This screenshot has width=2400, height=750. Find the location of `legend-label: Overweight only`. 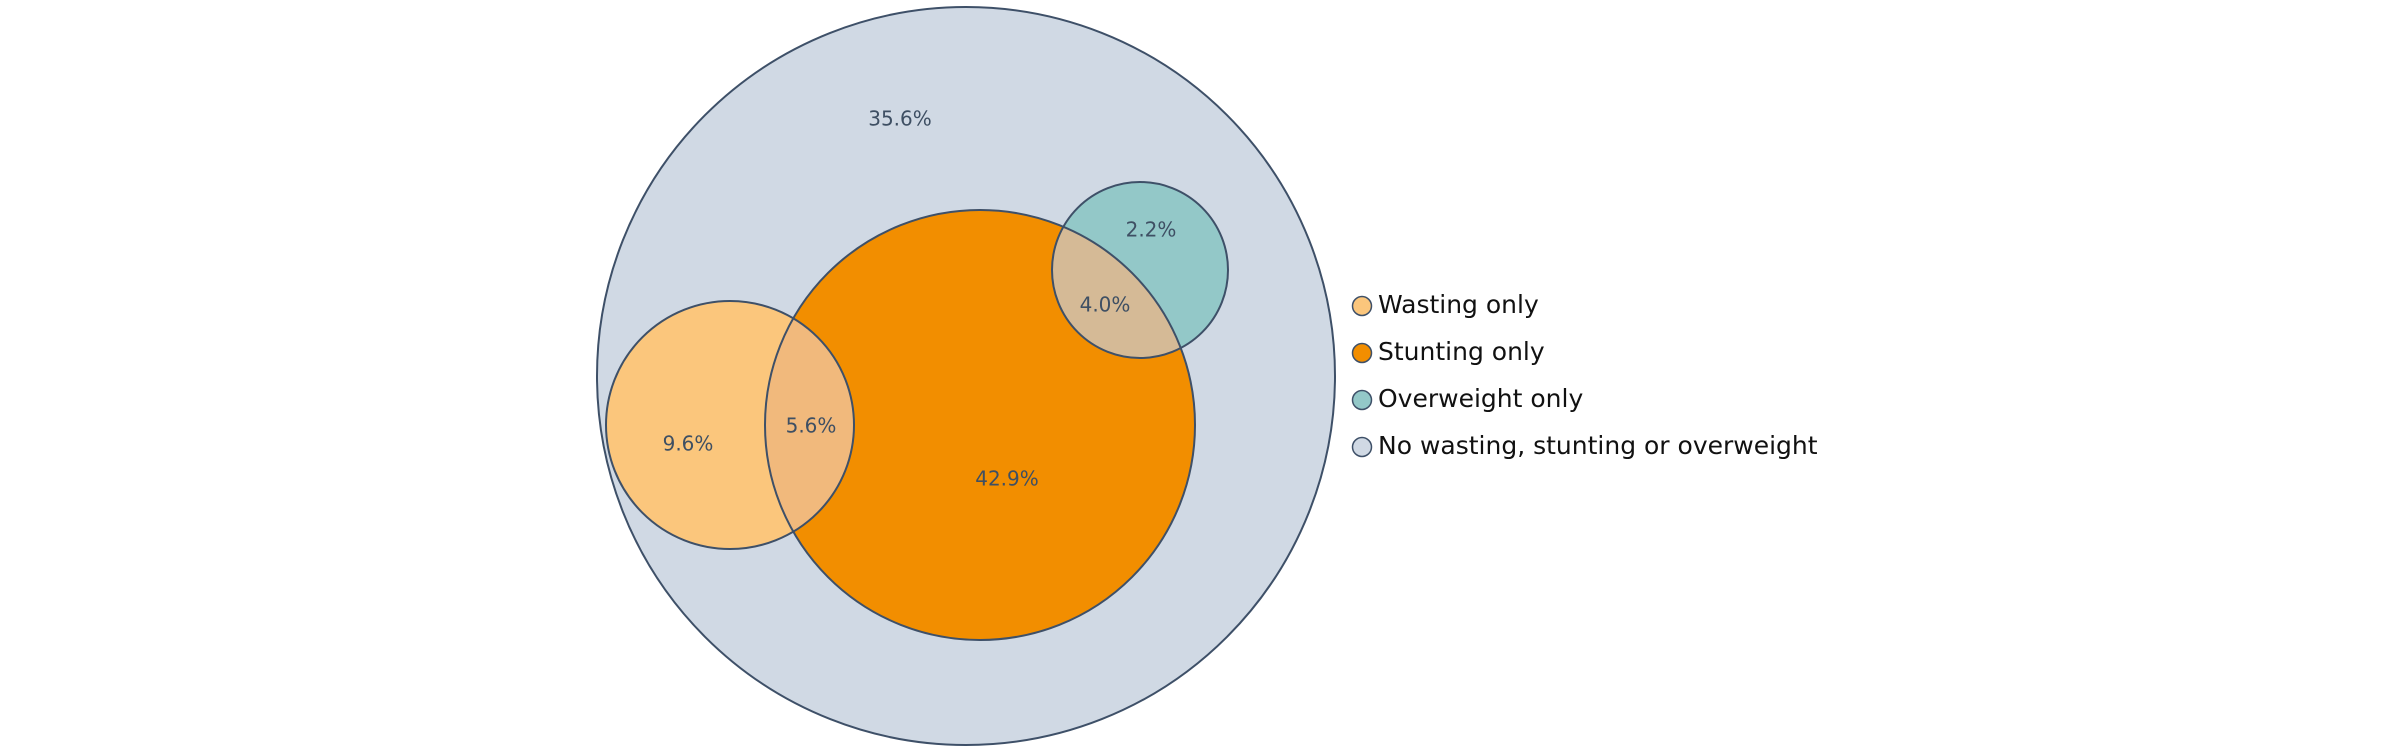

legend-label: Overweight only is located at coordinates (1480, 398).